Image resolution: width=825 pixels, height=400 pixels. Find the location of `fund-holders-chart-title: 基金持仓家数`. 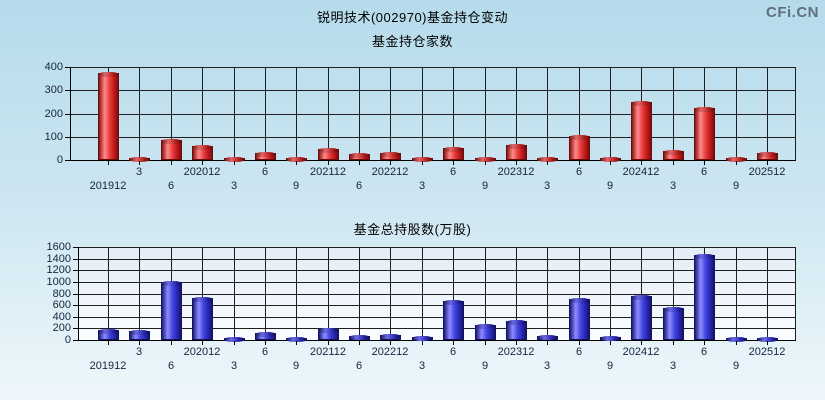

fund-holders-chart-title: 基金持仓家数 is located at coordinates (412, 41).